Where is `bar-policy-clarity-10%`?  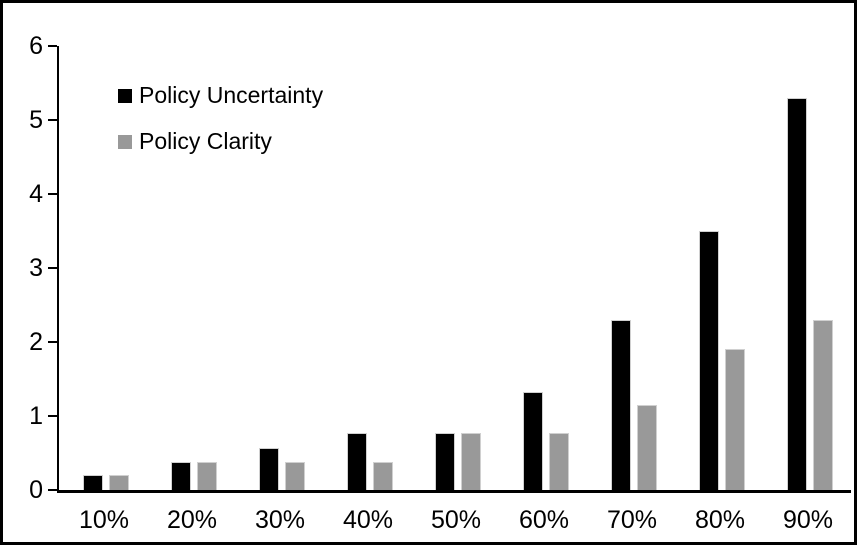 bar-policy-clarity-10% is located at coordinates (119, 482).